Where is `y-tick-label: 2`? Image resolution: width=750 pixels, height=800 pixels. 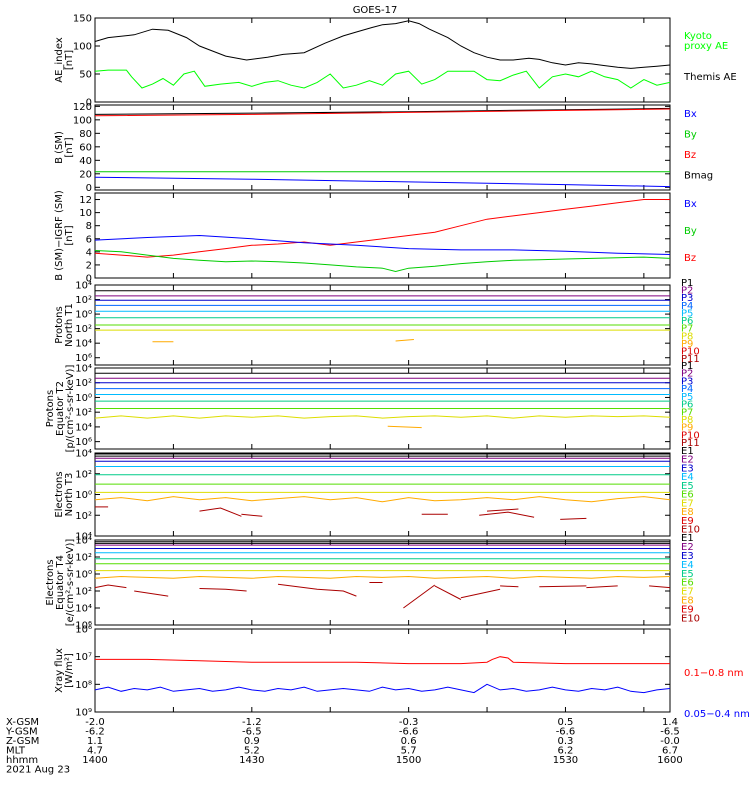
y-tick-label: 2 is located at coordinates (89, 265).